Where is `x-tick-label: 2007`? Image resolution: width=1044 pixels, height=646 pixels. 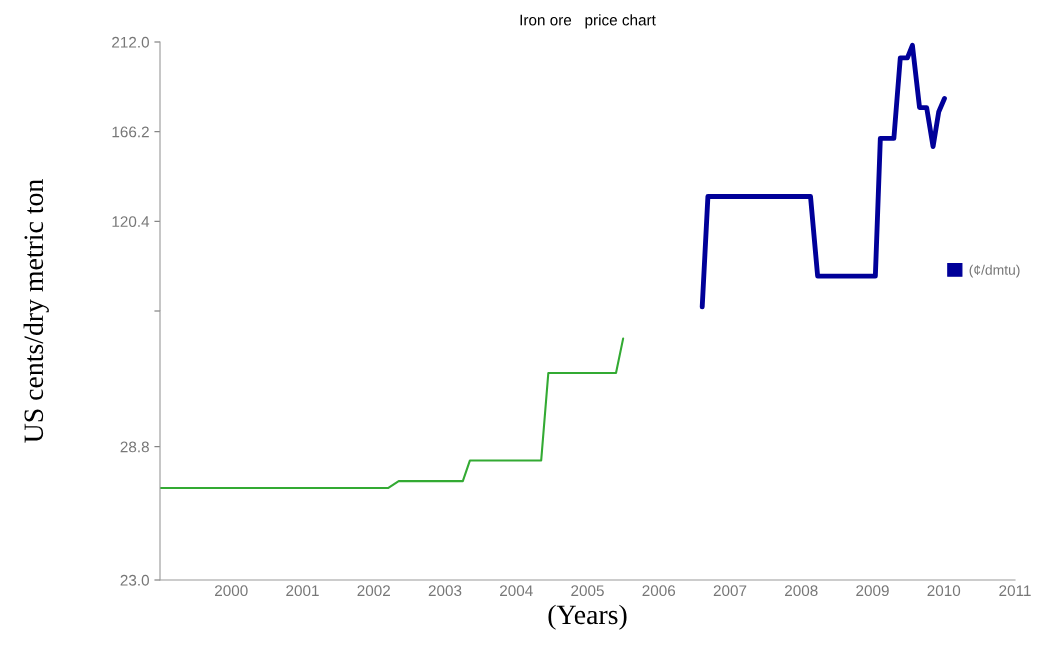 x-tick-label: 2007 is located at coordinates (730, 591).